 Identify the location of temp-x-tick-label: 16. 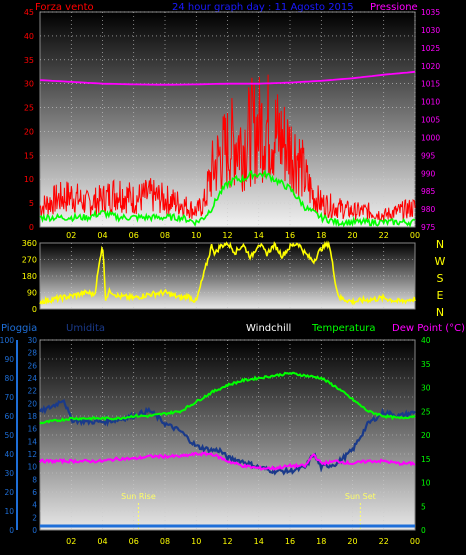
(290, 541).